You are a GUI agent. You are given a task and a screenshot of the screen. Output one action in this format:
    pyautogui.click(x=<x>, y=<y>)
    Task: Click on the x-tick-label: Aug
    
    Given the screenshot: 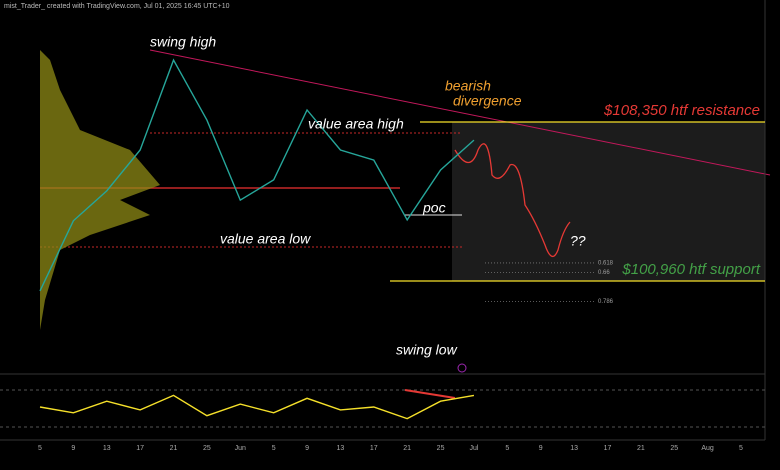 What is the action you would take?
    pyautogui.click(x=707, y=448)
    